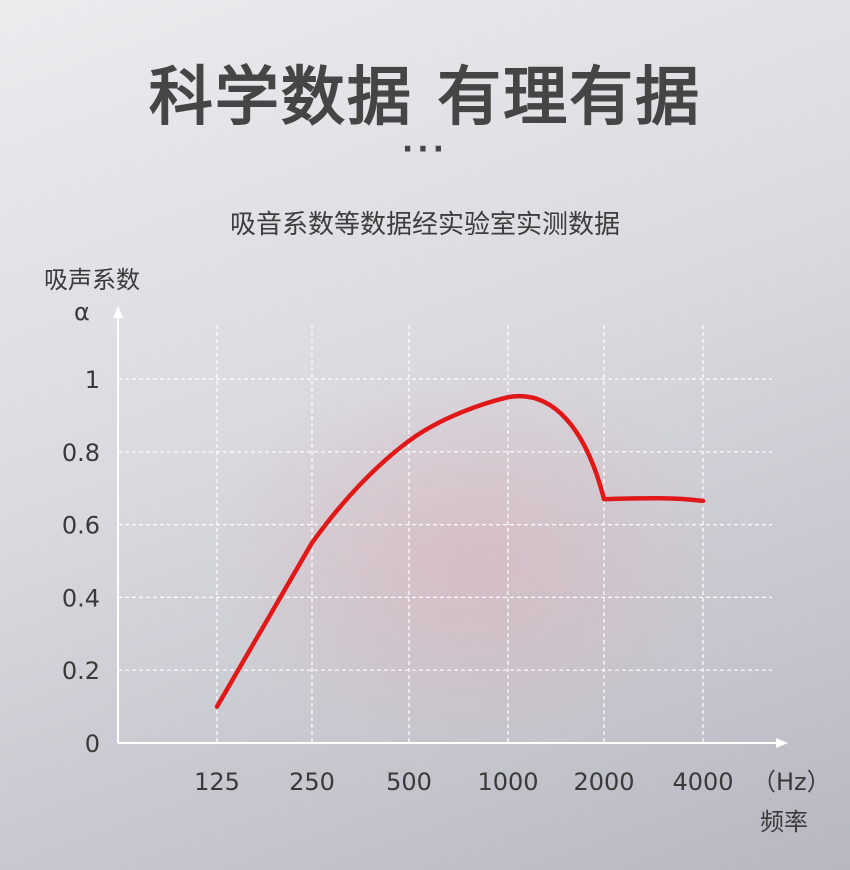 Image resolution: width=850 pixels, height=870 pixels. What do you see at coordinates (81, 526) in the screenshot?
I see `y-tick-label: 0.6` at bounding box center [81, 526].